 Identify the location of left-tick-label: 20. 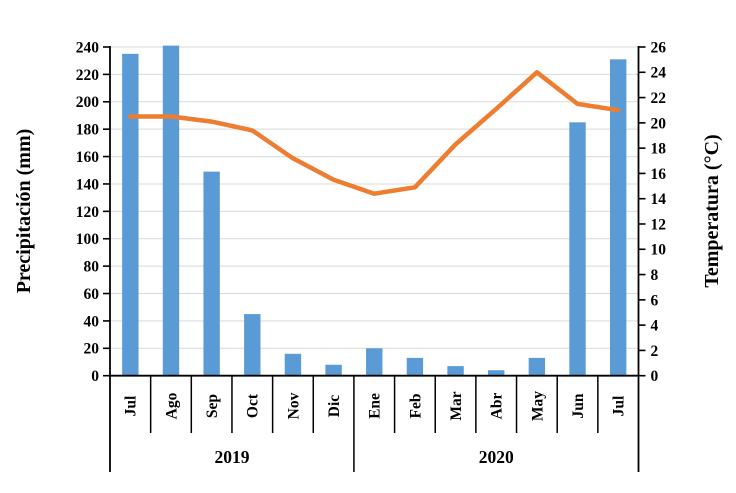
(92, 349).